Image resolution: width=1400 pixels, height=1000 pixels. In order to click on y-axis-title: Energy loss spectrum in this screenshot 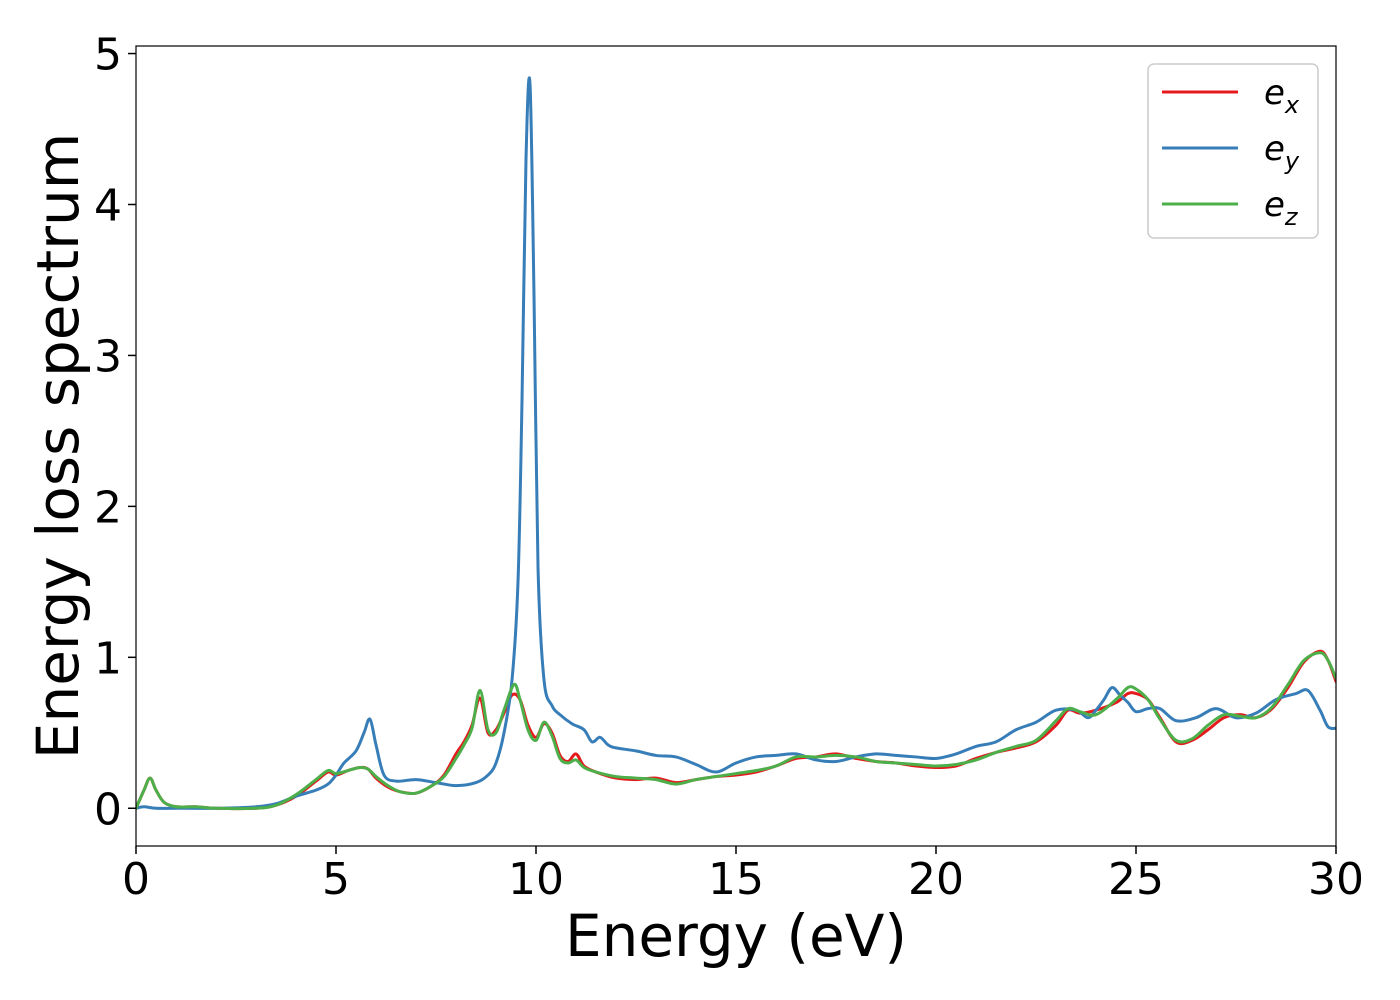, I will do `click(58, 446)`.